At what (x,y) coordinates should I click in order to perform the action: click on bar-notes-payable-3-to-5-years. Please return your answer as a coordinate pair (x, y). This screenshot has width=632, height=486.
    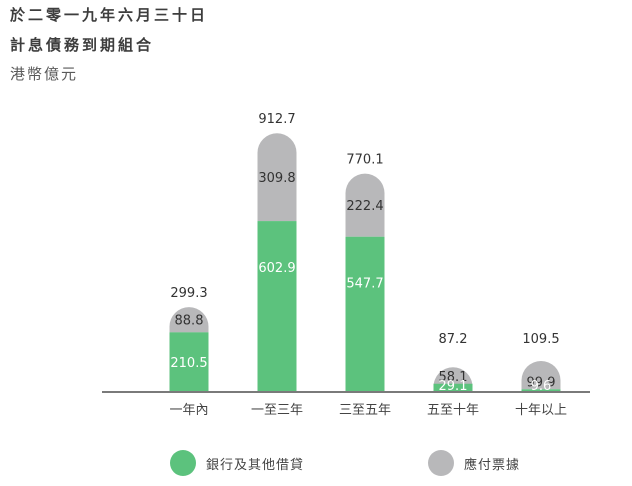
    Looking at the image, I should click on (365, 205).